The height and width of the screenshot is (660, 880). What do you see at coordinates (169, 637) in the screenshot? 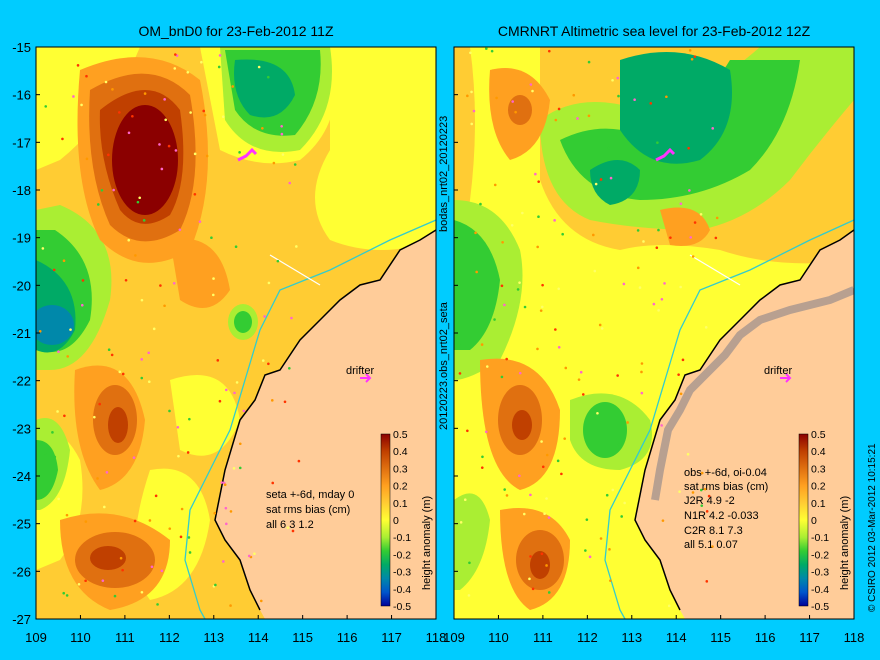
I see `x-tick-label: 112` at bounding box center [169, 637].